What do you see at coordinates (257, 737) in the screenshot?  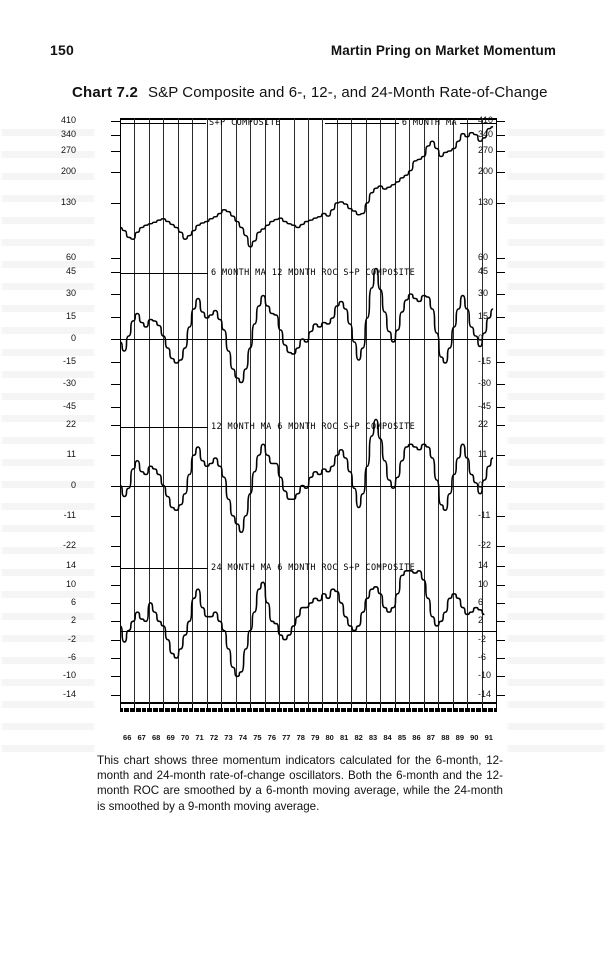 I see `x-tick-label: 75` at bounding box center [257, 737].